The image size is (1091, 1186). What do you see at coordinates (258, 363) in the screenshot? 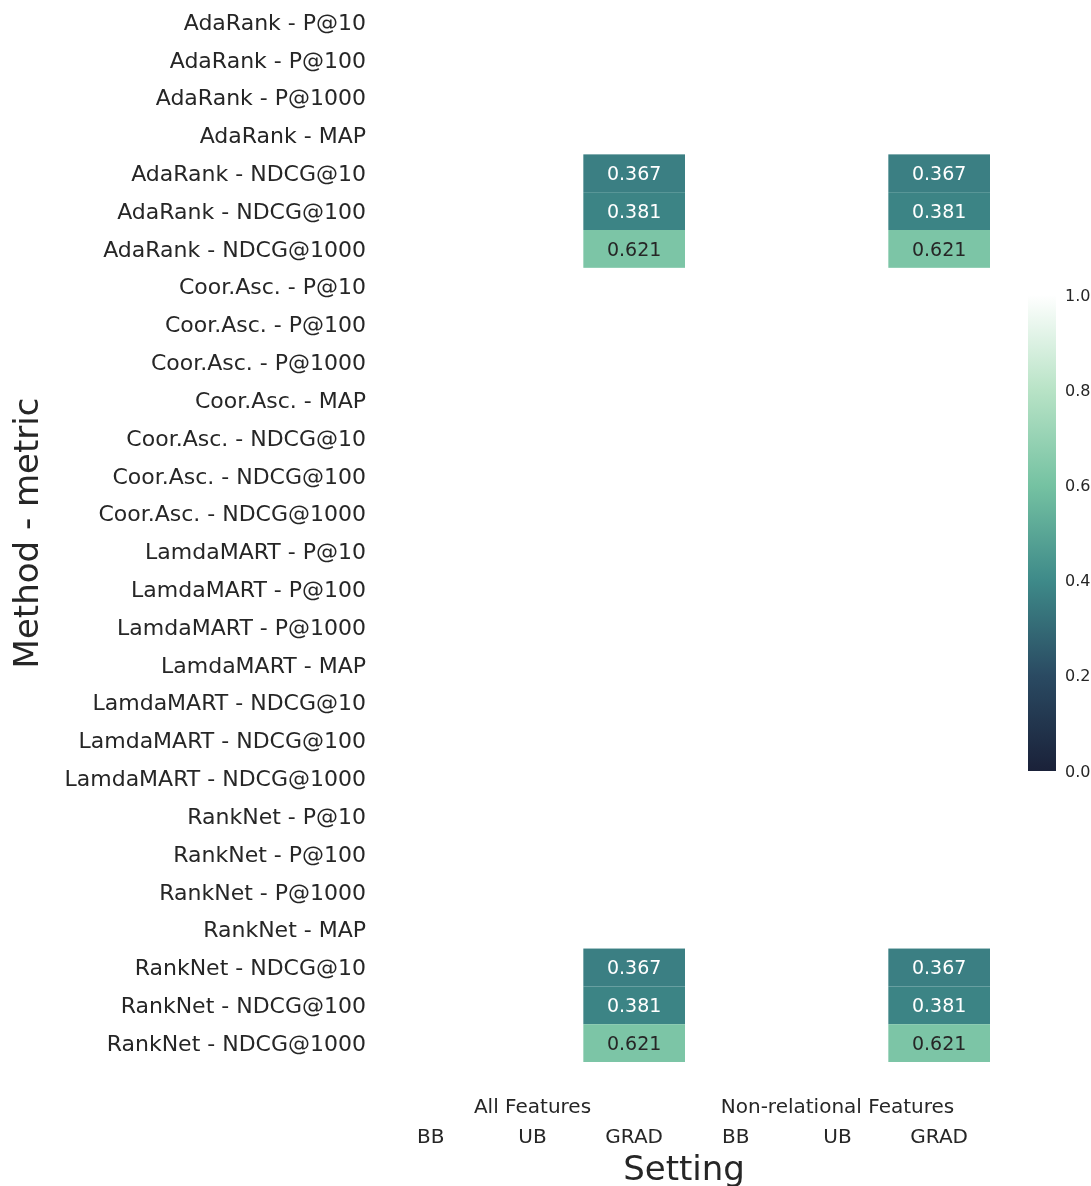
I see `y-tick-label: Coor.Asc. - P@1000` at bounding box center [258, 363].